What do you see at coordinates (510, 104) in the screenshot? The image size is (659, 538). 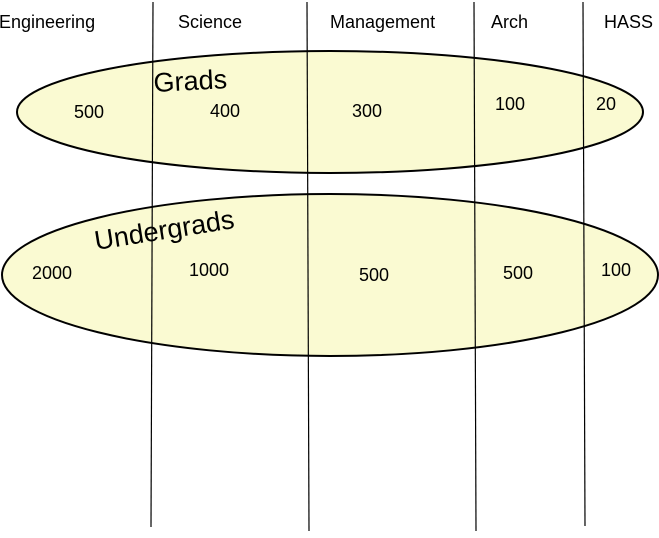 I see `grads-count-arch: 100` at bounding box center [510, 104].